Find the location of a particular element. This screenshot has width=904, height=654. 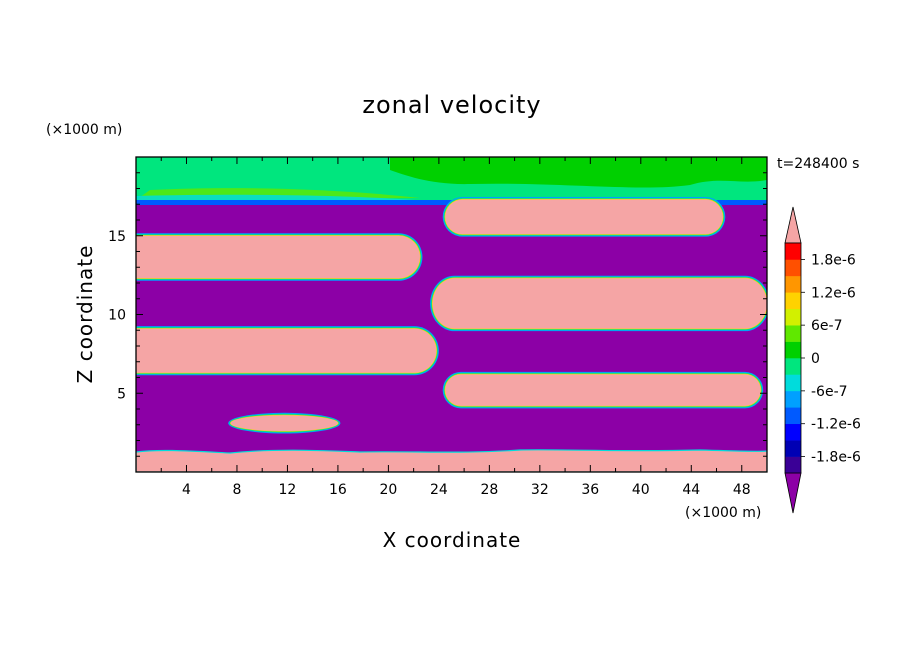

colorbar-label: -6e-7 is located at coordinates (829, 392).